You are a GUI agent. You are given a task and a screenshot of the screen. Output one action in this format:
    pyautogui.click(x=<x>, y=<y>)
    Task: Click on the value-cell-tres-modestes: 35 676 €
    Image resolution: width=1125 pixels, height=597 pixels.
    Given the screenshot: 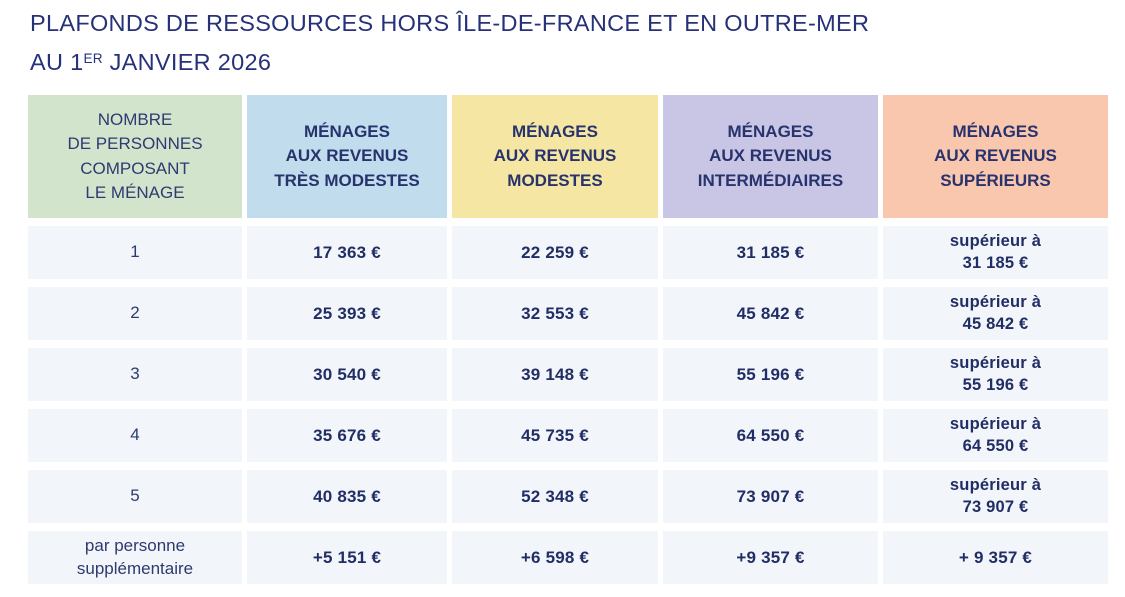 What is the action you would take?
    pyautogui.click(x=347, y=435)
    